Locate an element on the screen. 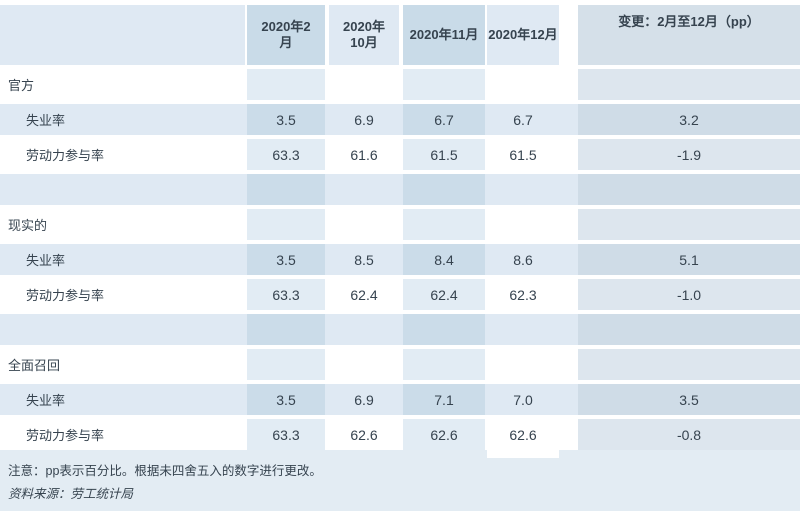 This screenshot has height=511, width=800. table-row-participation-rate: 劳动力参与率 63.3 61.6 61.5 61.5 -1.9 is located at coordinates (400, 154).